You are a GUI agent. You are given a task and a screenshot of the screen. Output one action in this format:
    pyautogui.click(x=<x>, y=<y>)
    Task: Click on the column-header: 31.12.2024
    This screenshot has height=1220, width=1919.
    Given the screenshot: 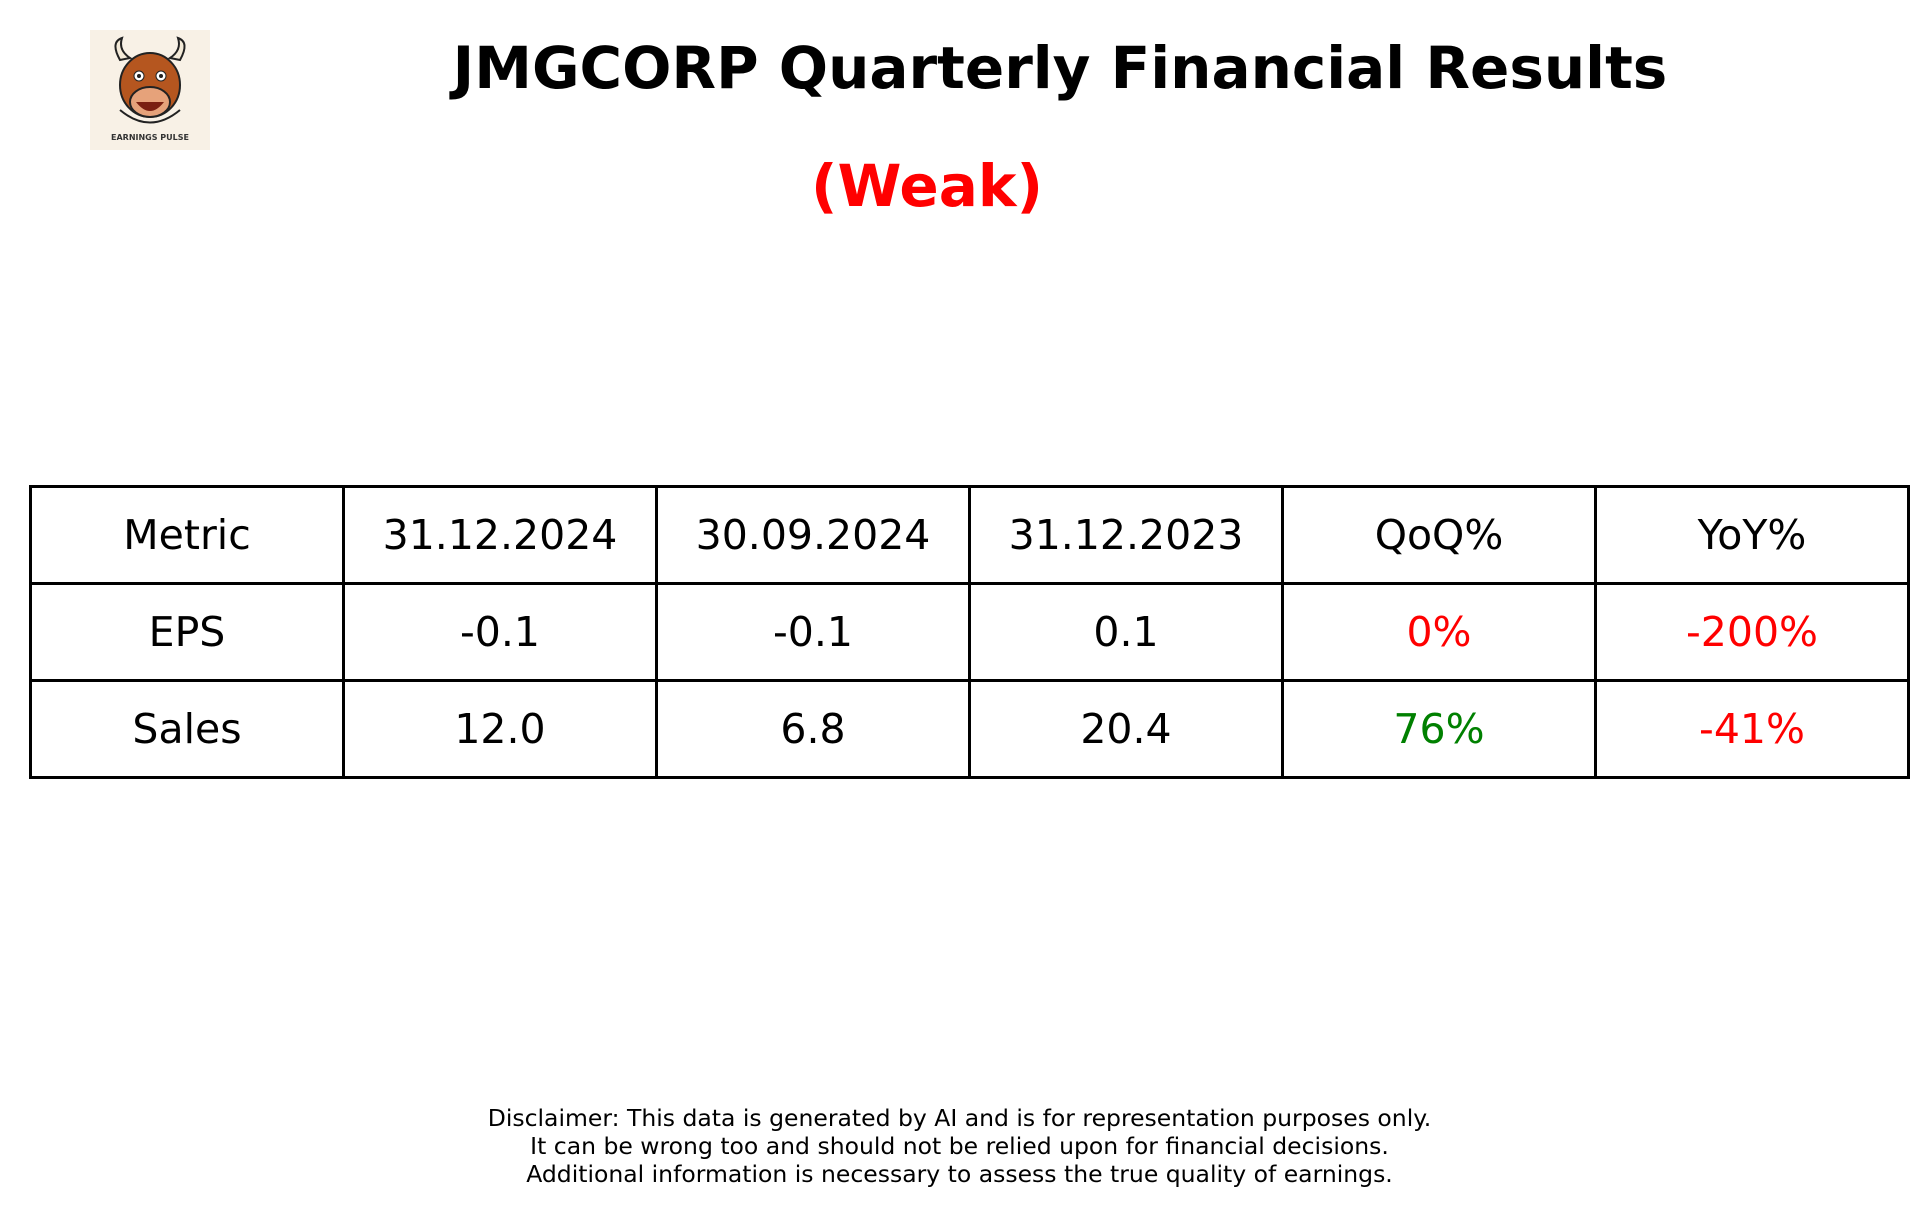 What is the action you would take?
    pyautogui.click(x=500, y=535)
    